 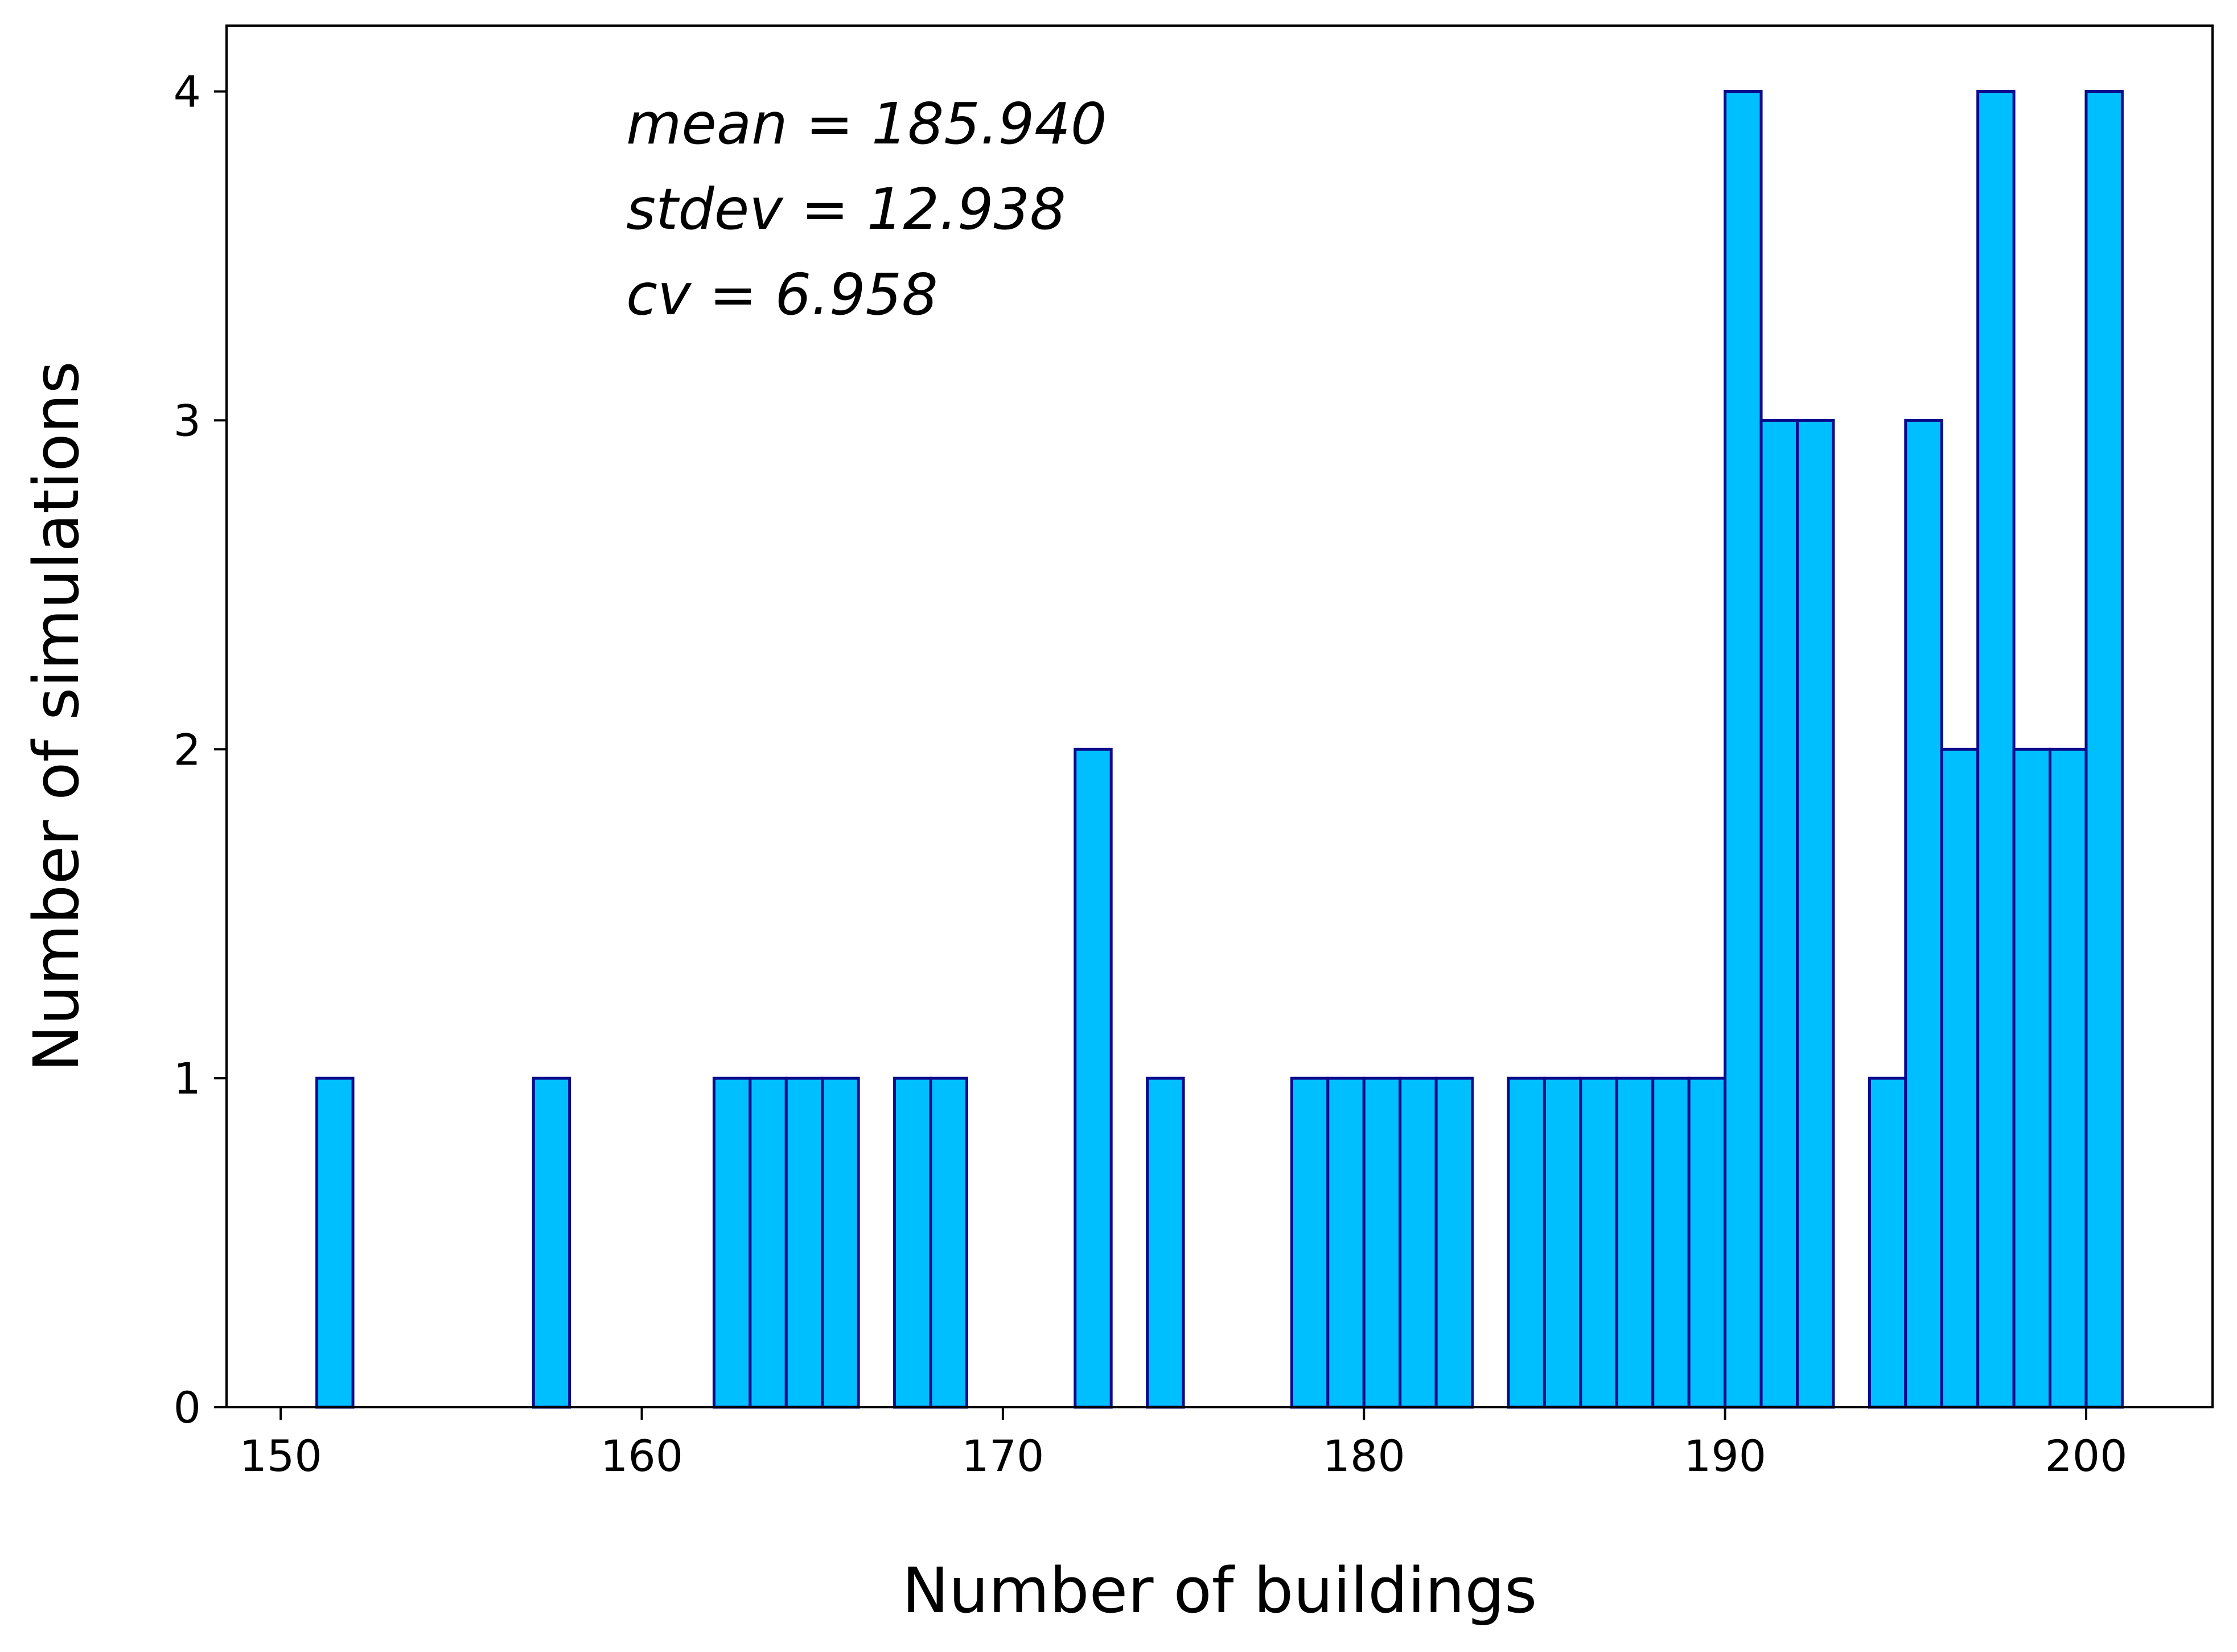 I want to click on x-tick-label: 170, so click(x=1002, y=1456).